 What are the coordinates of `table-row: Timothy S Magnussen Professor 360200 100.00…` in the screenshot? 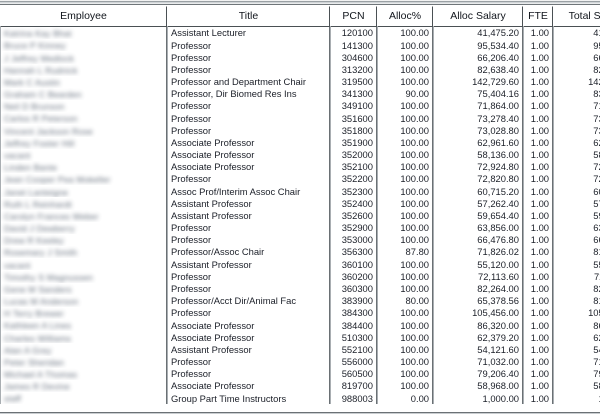 It's located at (300, 276).